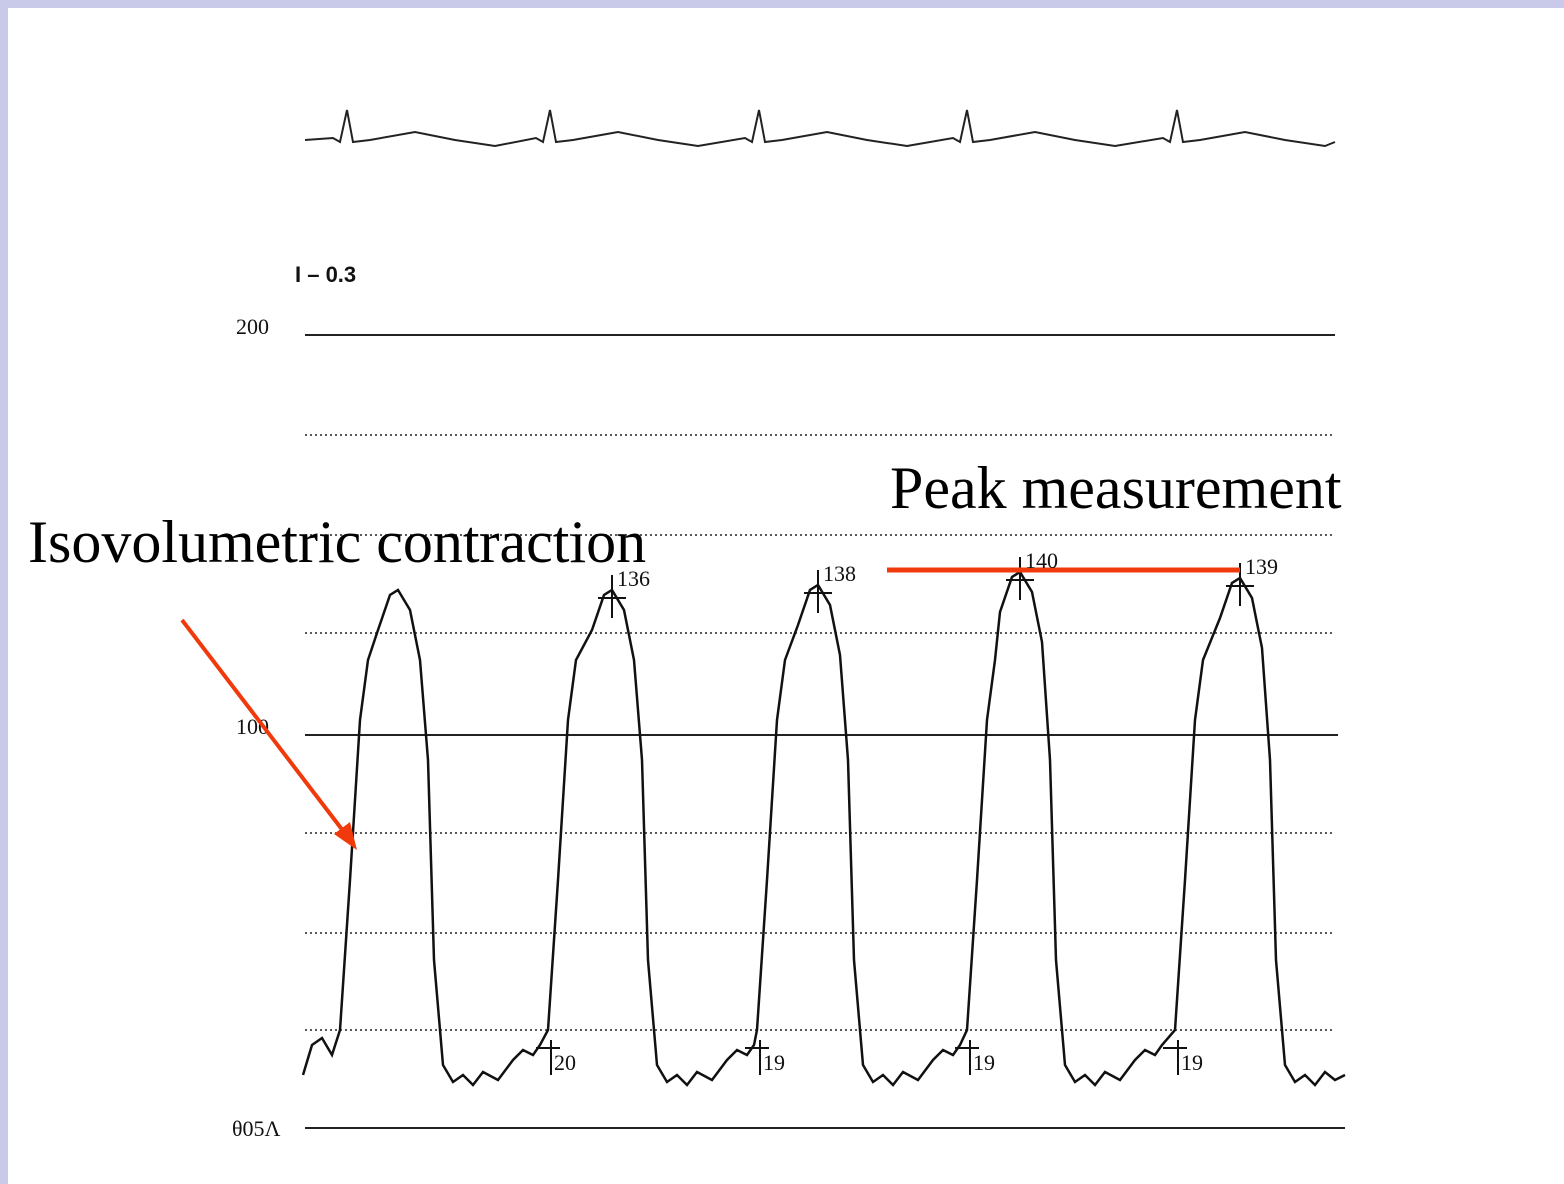  What do you see at coordinates (633, 578) in the screenshot?
I see `peak-label: 136` at bounding box center [633, 578].